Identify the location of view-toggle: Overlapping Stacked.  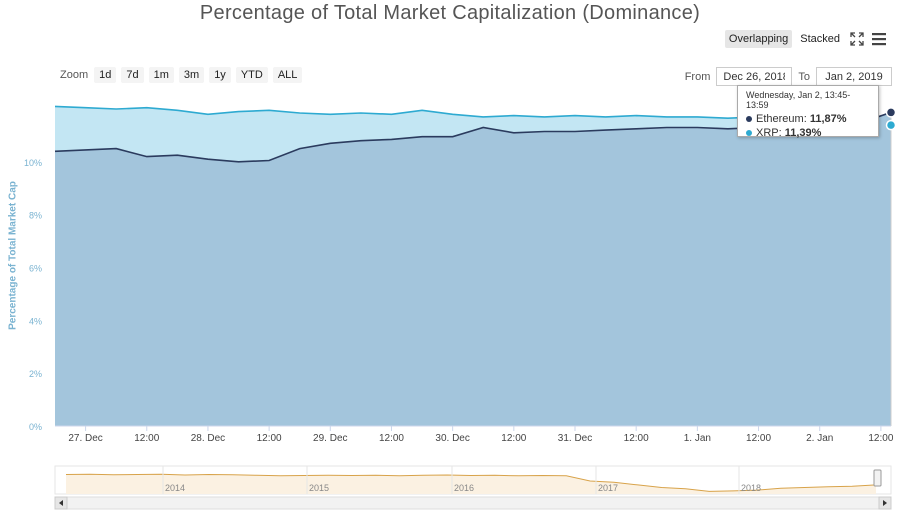
(806, 39).